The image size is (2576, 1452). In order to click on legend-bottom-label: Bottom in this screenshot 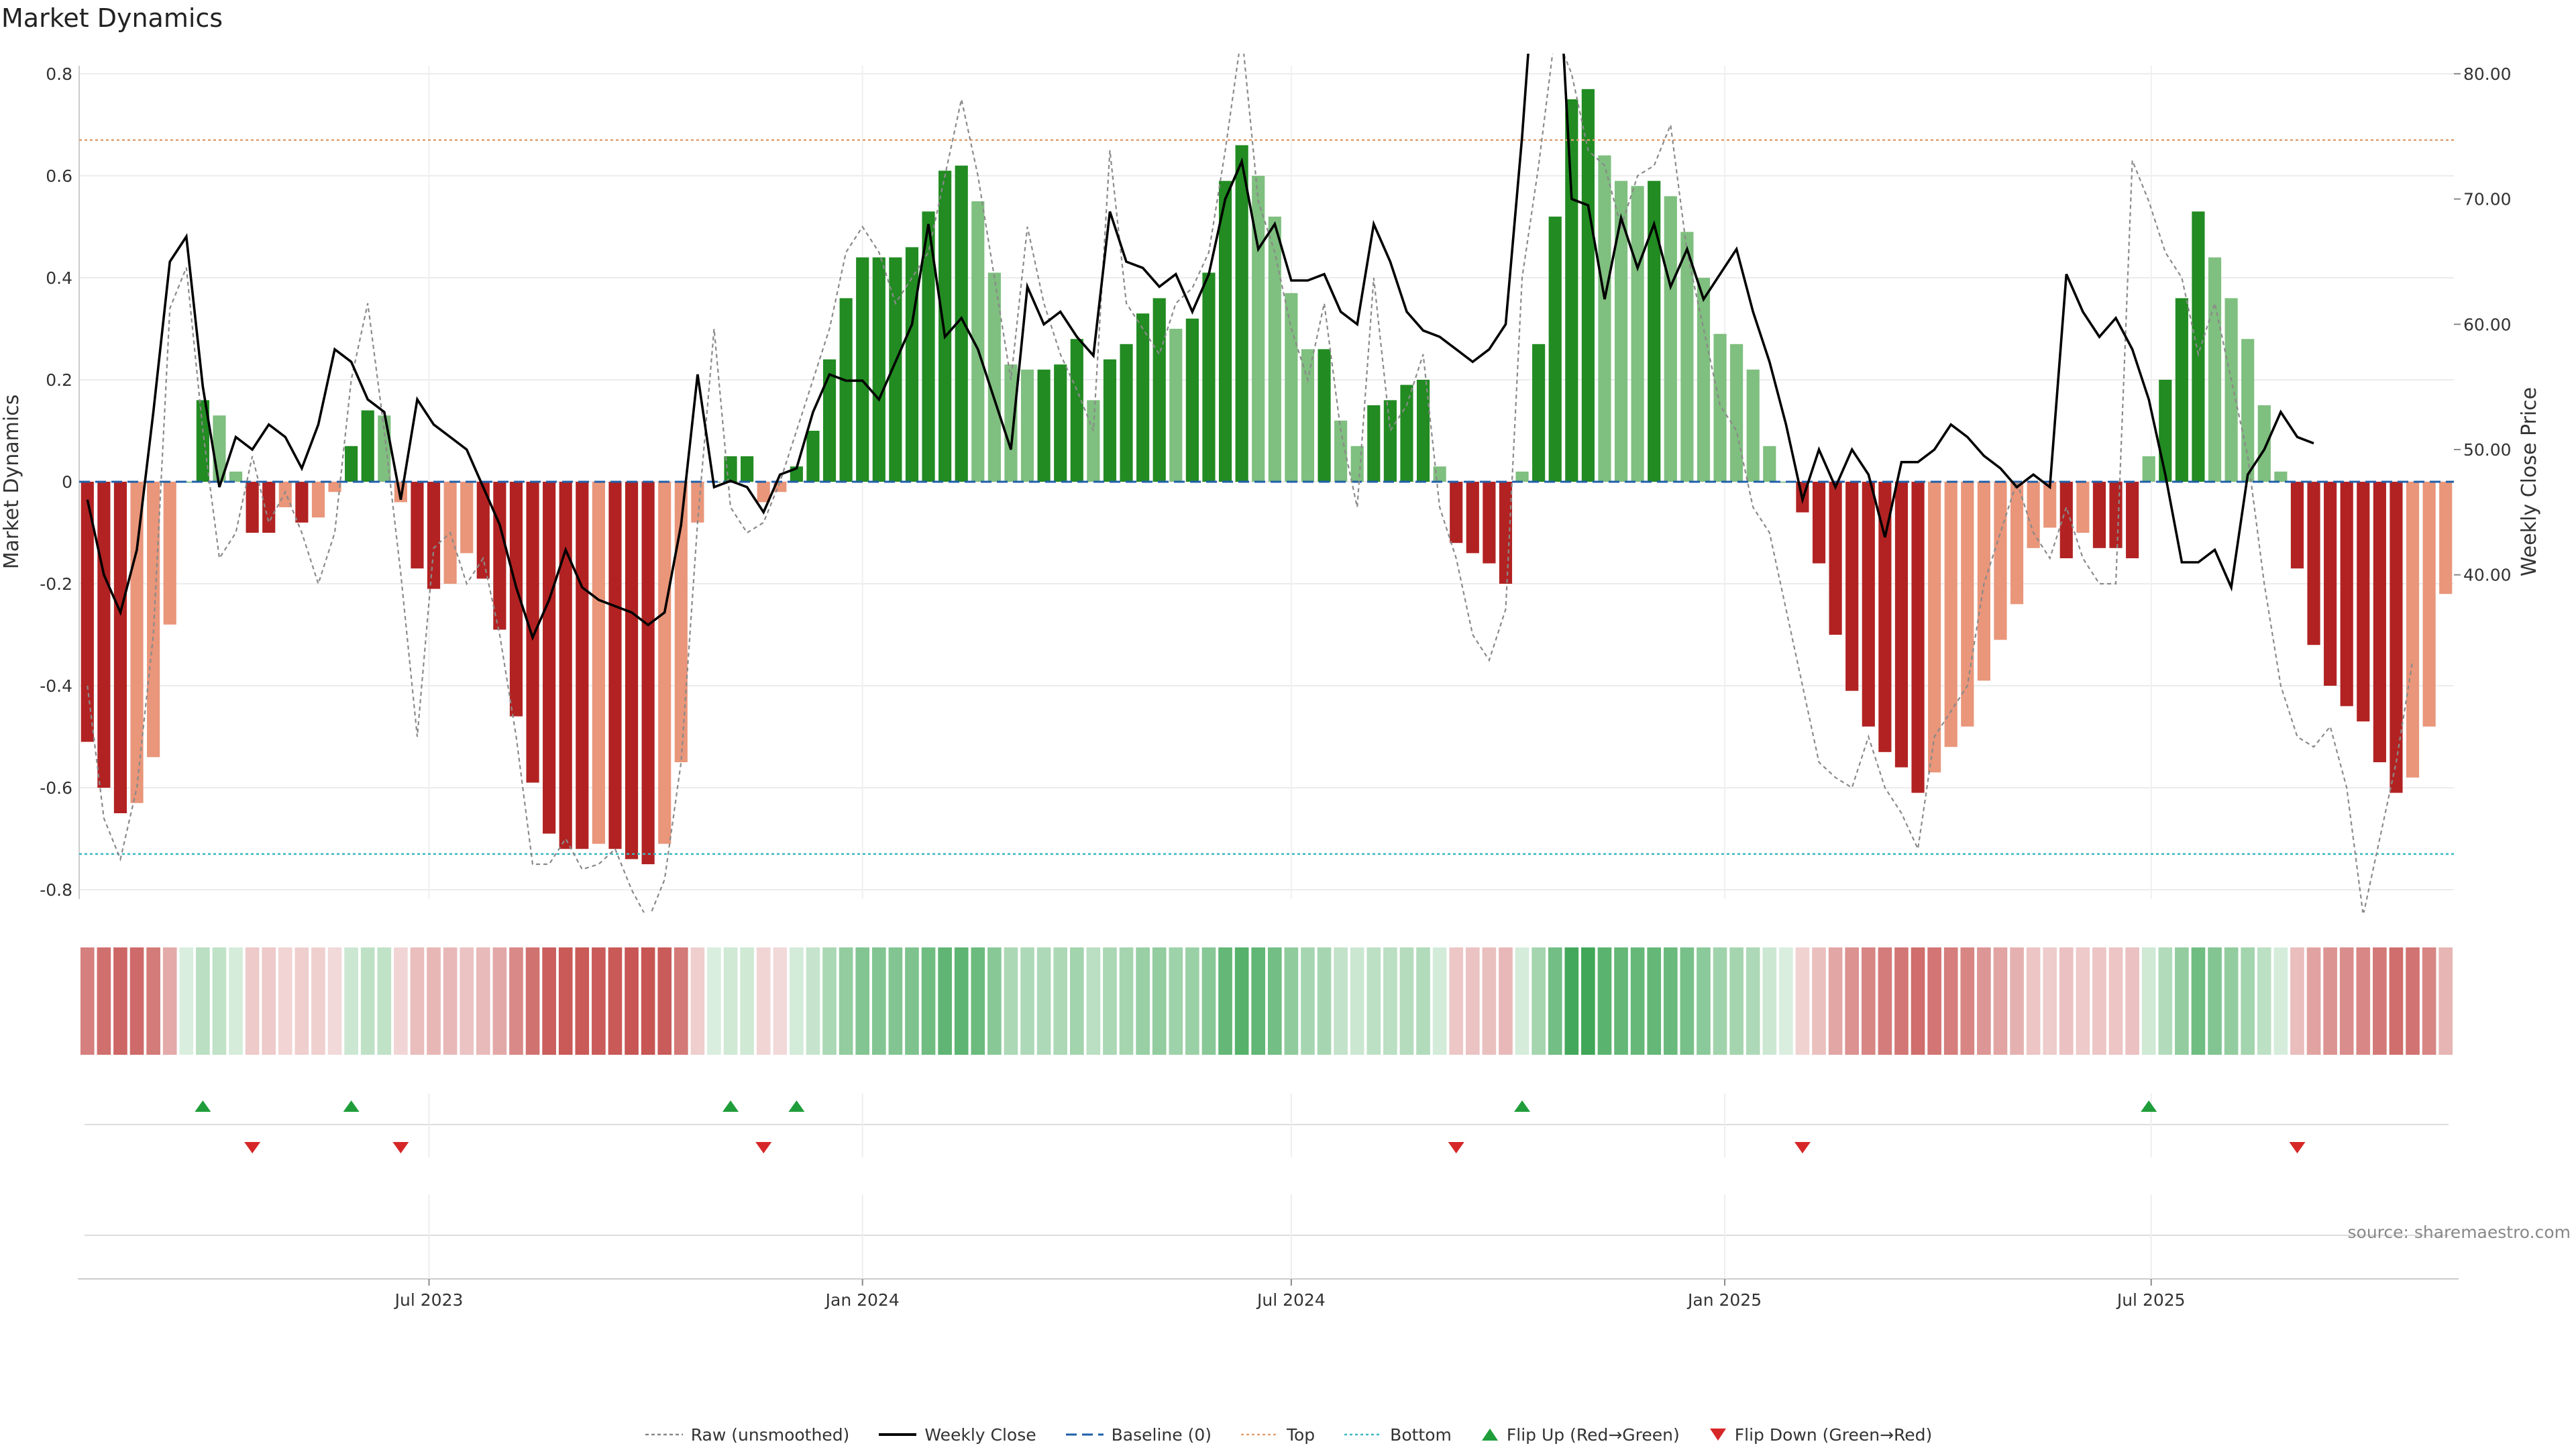, I will do `click(1421, 1435)`.